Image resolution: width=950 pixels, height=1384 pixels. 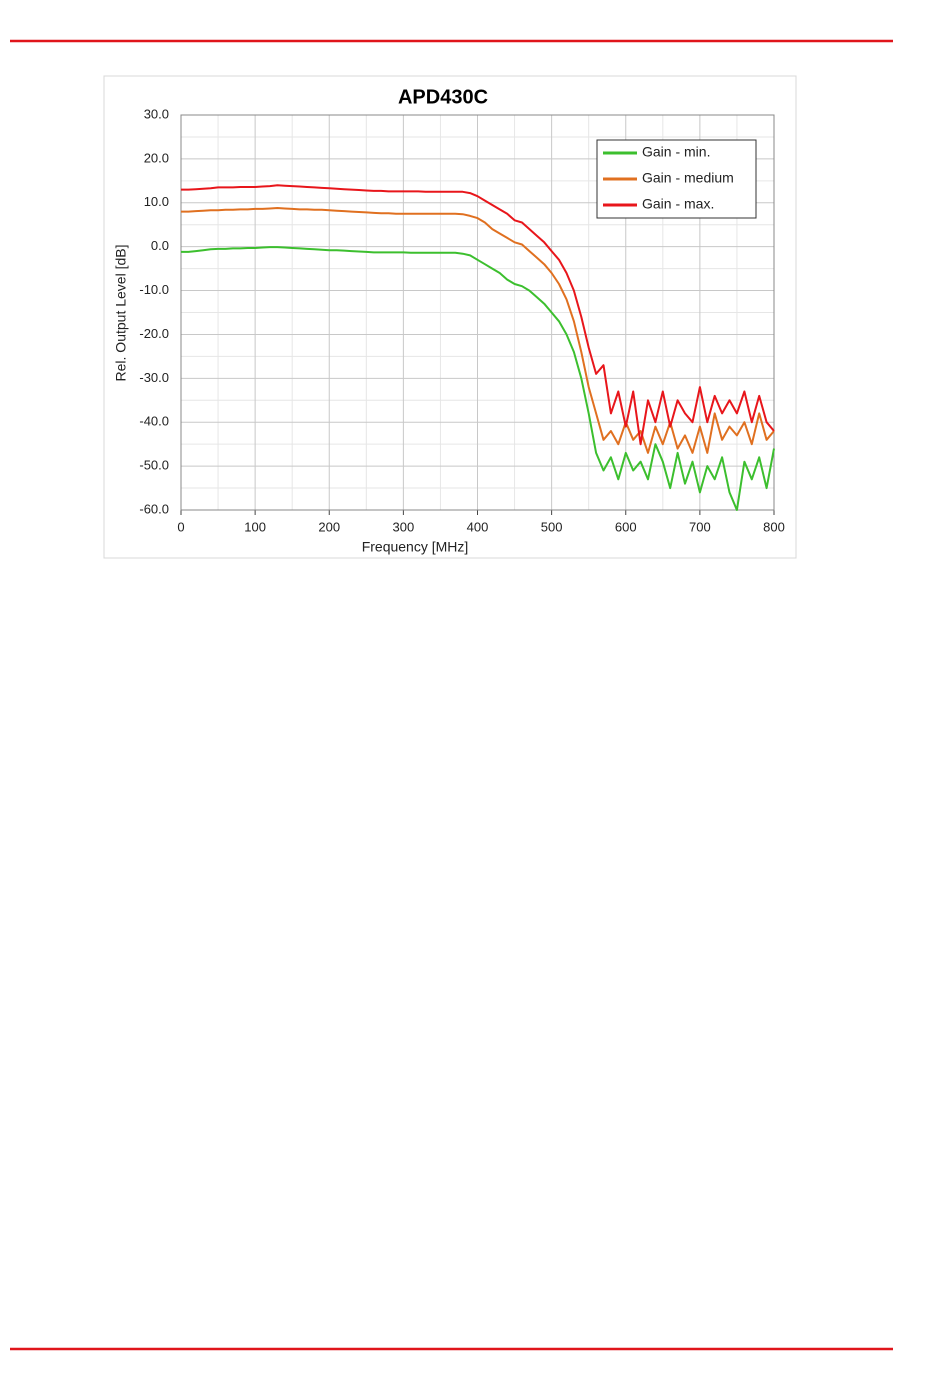 I want to click on y-tick-label: 30.0, so click(x=156, y=113).